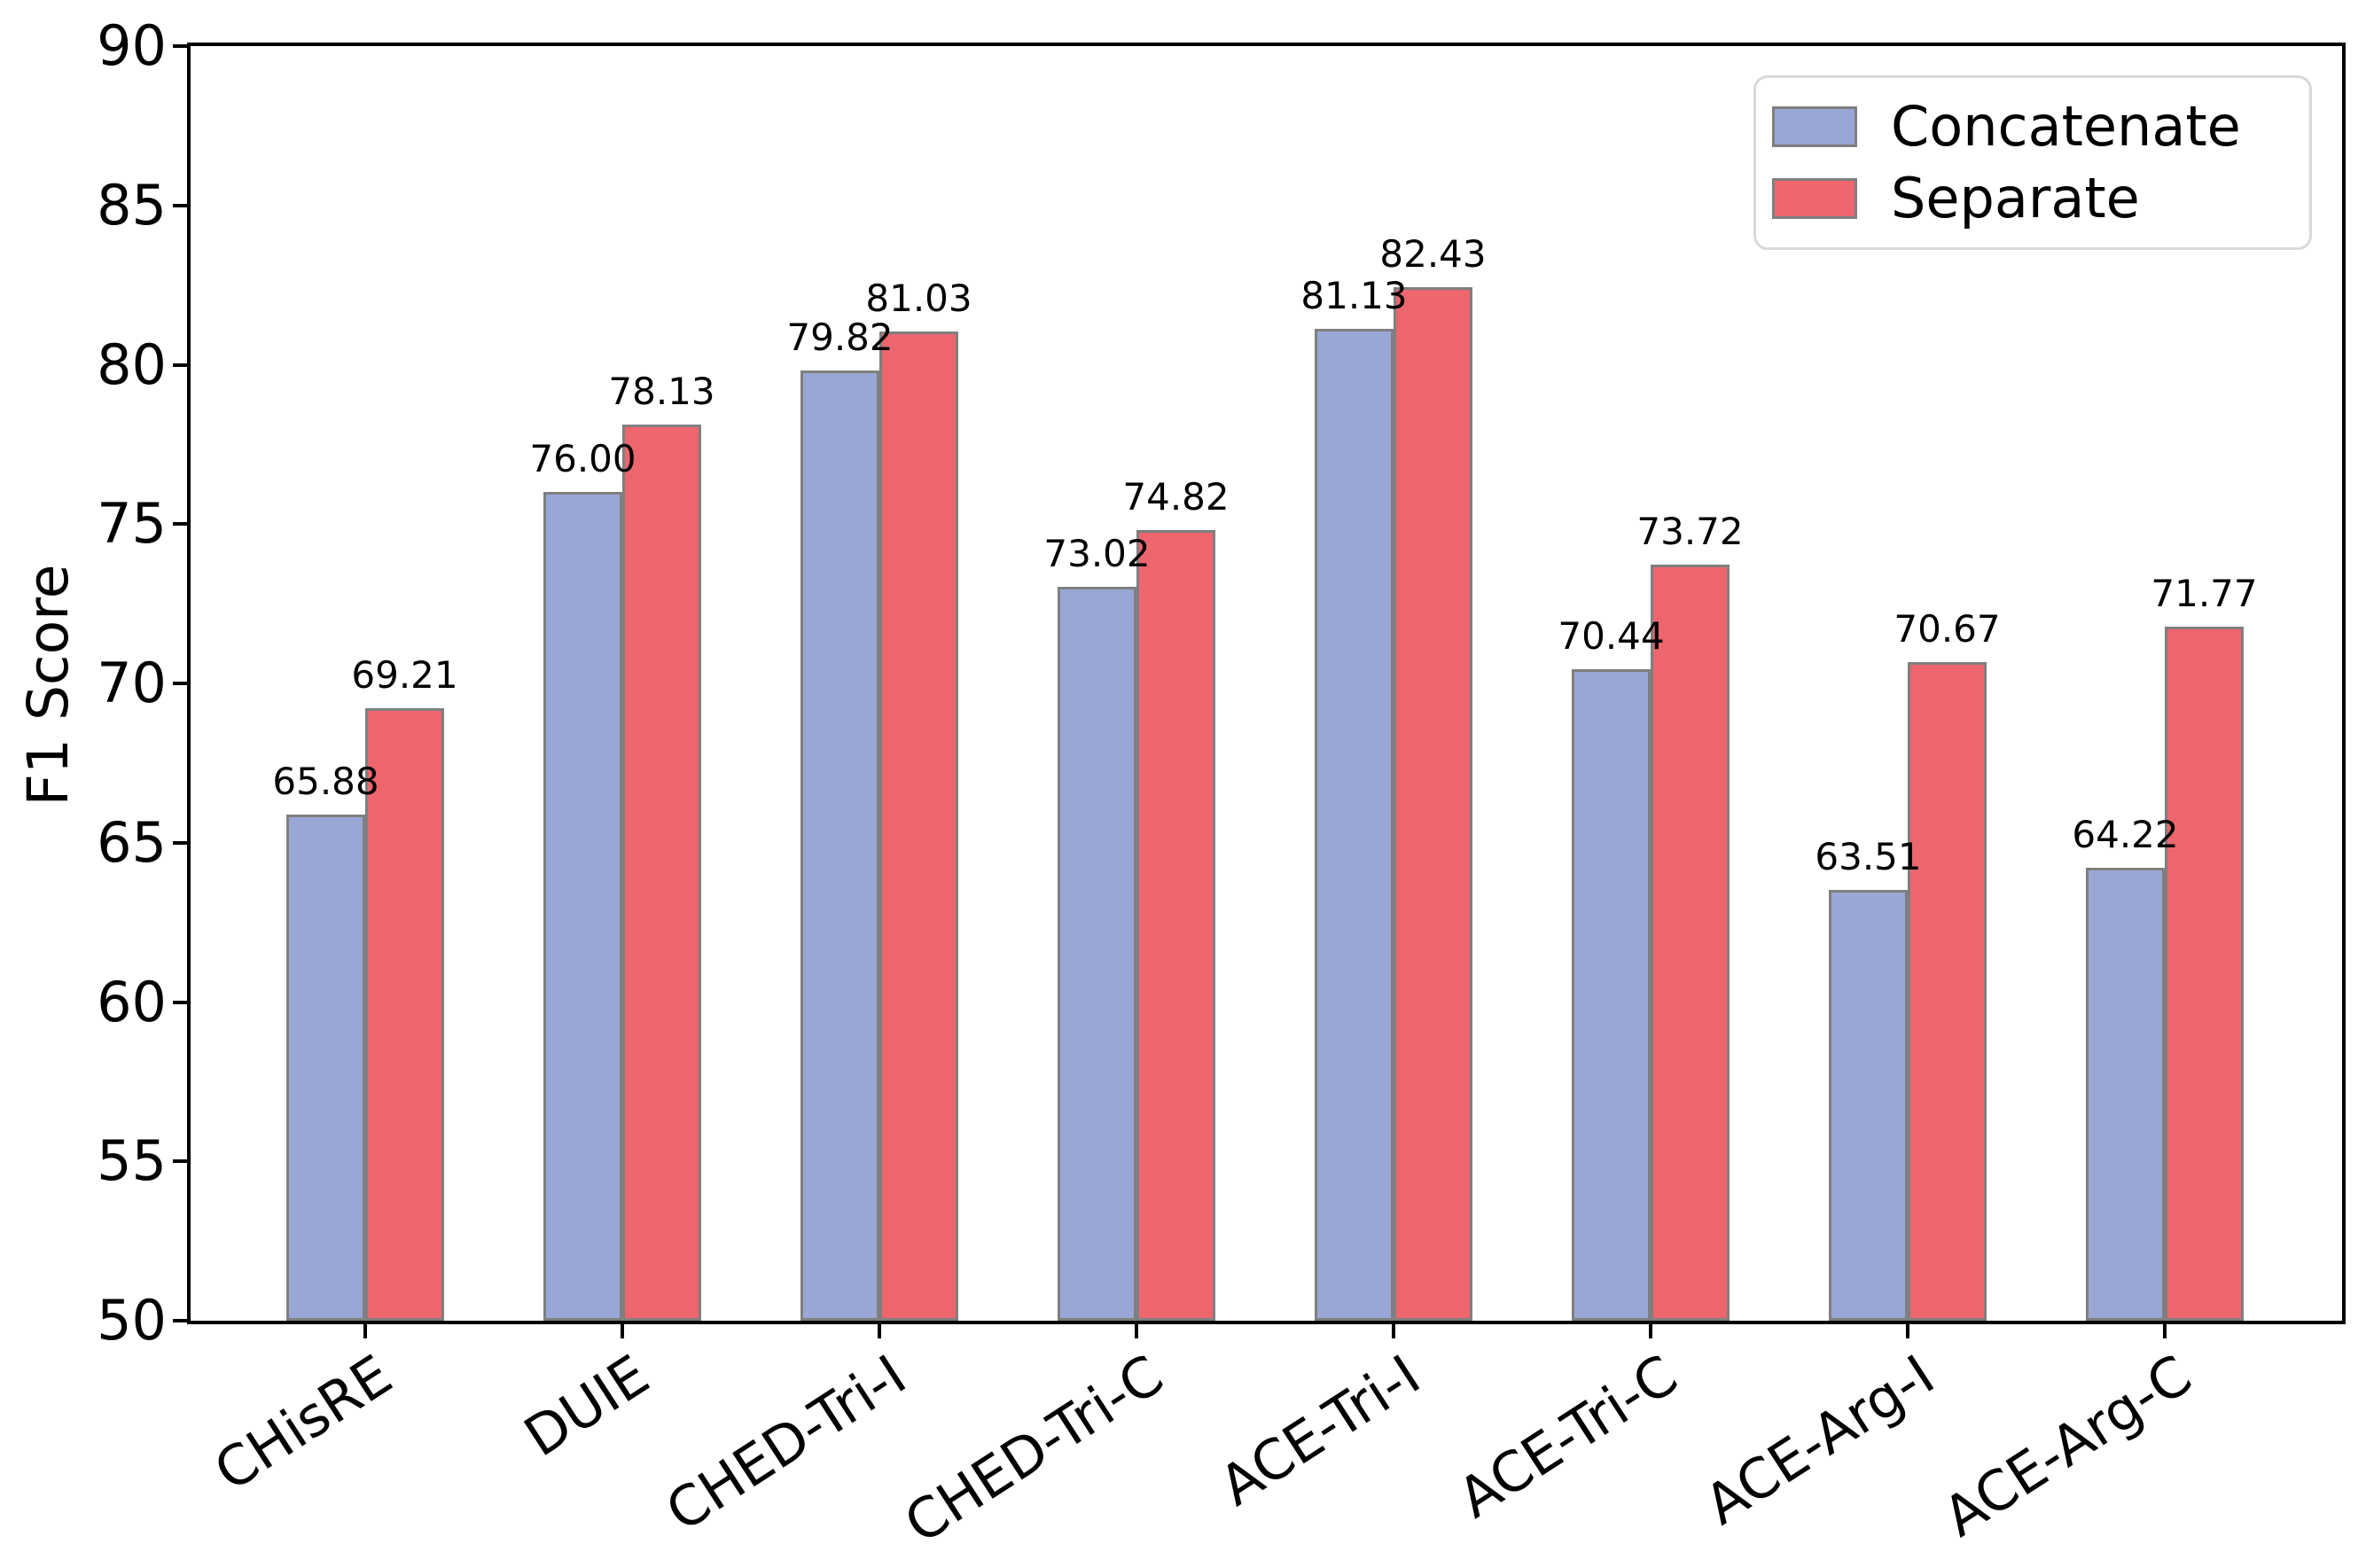  What do you see at coordinates (1868, 857) in the screenshot?
I see `bar-value-label: 63.51` at bounding box center [1868, 857].